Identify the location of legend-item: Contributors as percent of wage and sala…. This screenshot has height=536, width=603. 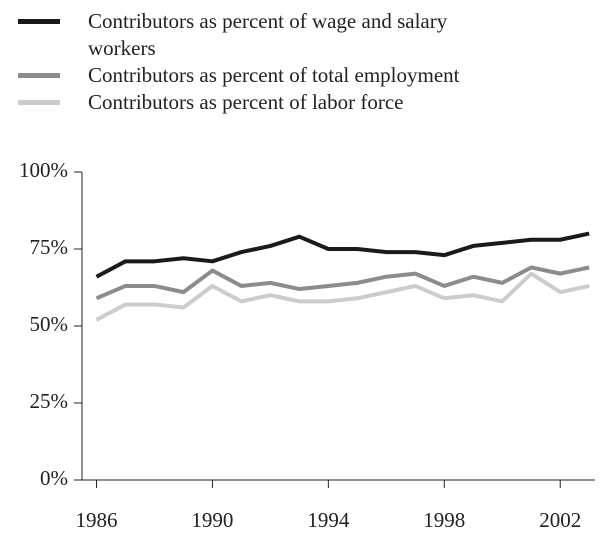
(298, 35).